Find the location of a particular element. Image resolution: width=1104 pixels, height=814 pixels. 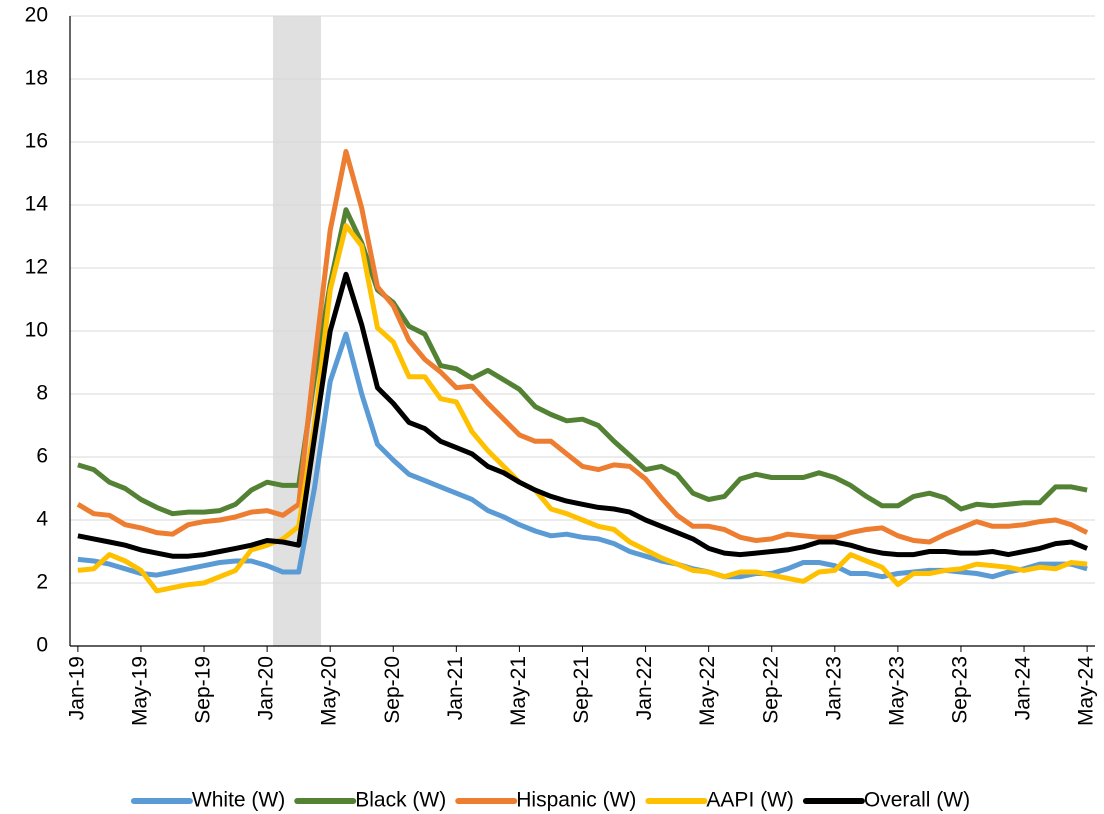

x-tick-label: Sep-19 is located at coordinates (203, 690).